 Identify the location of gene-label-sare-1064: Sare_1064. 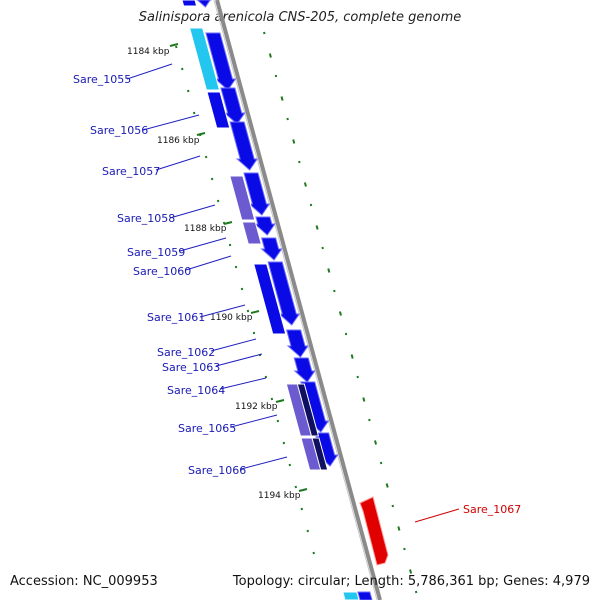
(196, 390).